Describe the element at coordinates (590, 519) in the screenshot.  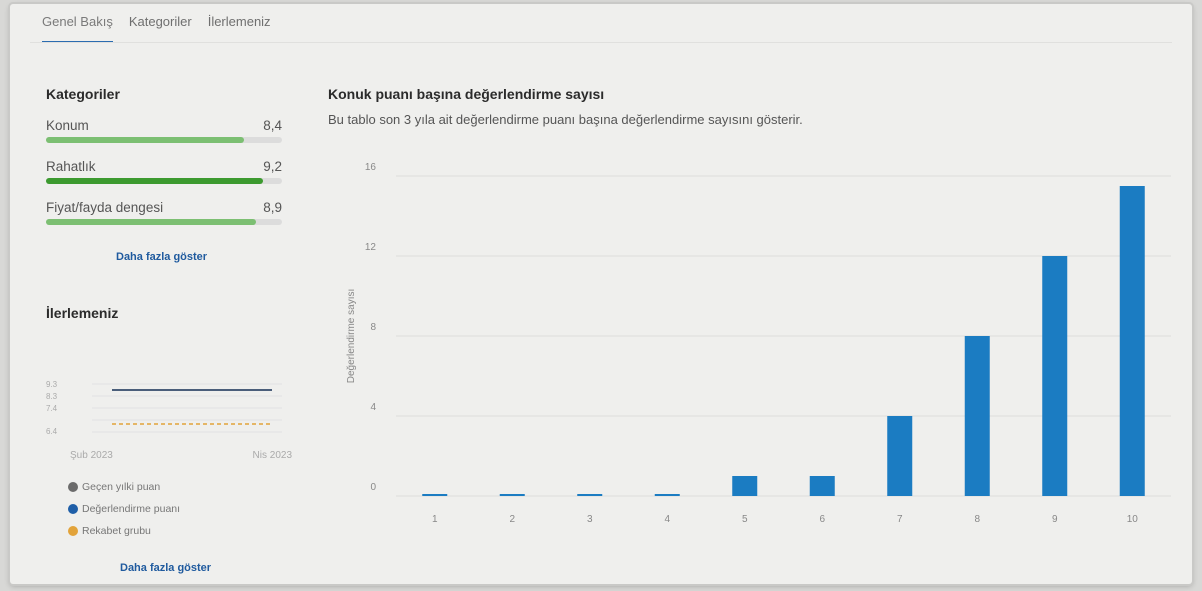
I see `x-tick-label: 3` at that location.